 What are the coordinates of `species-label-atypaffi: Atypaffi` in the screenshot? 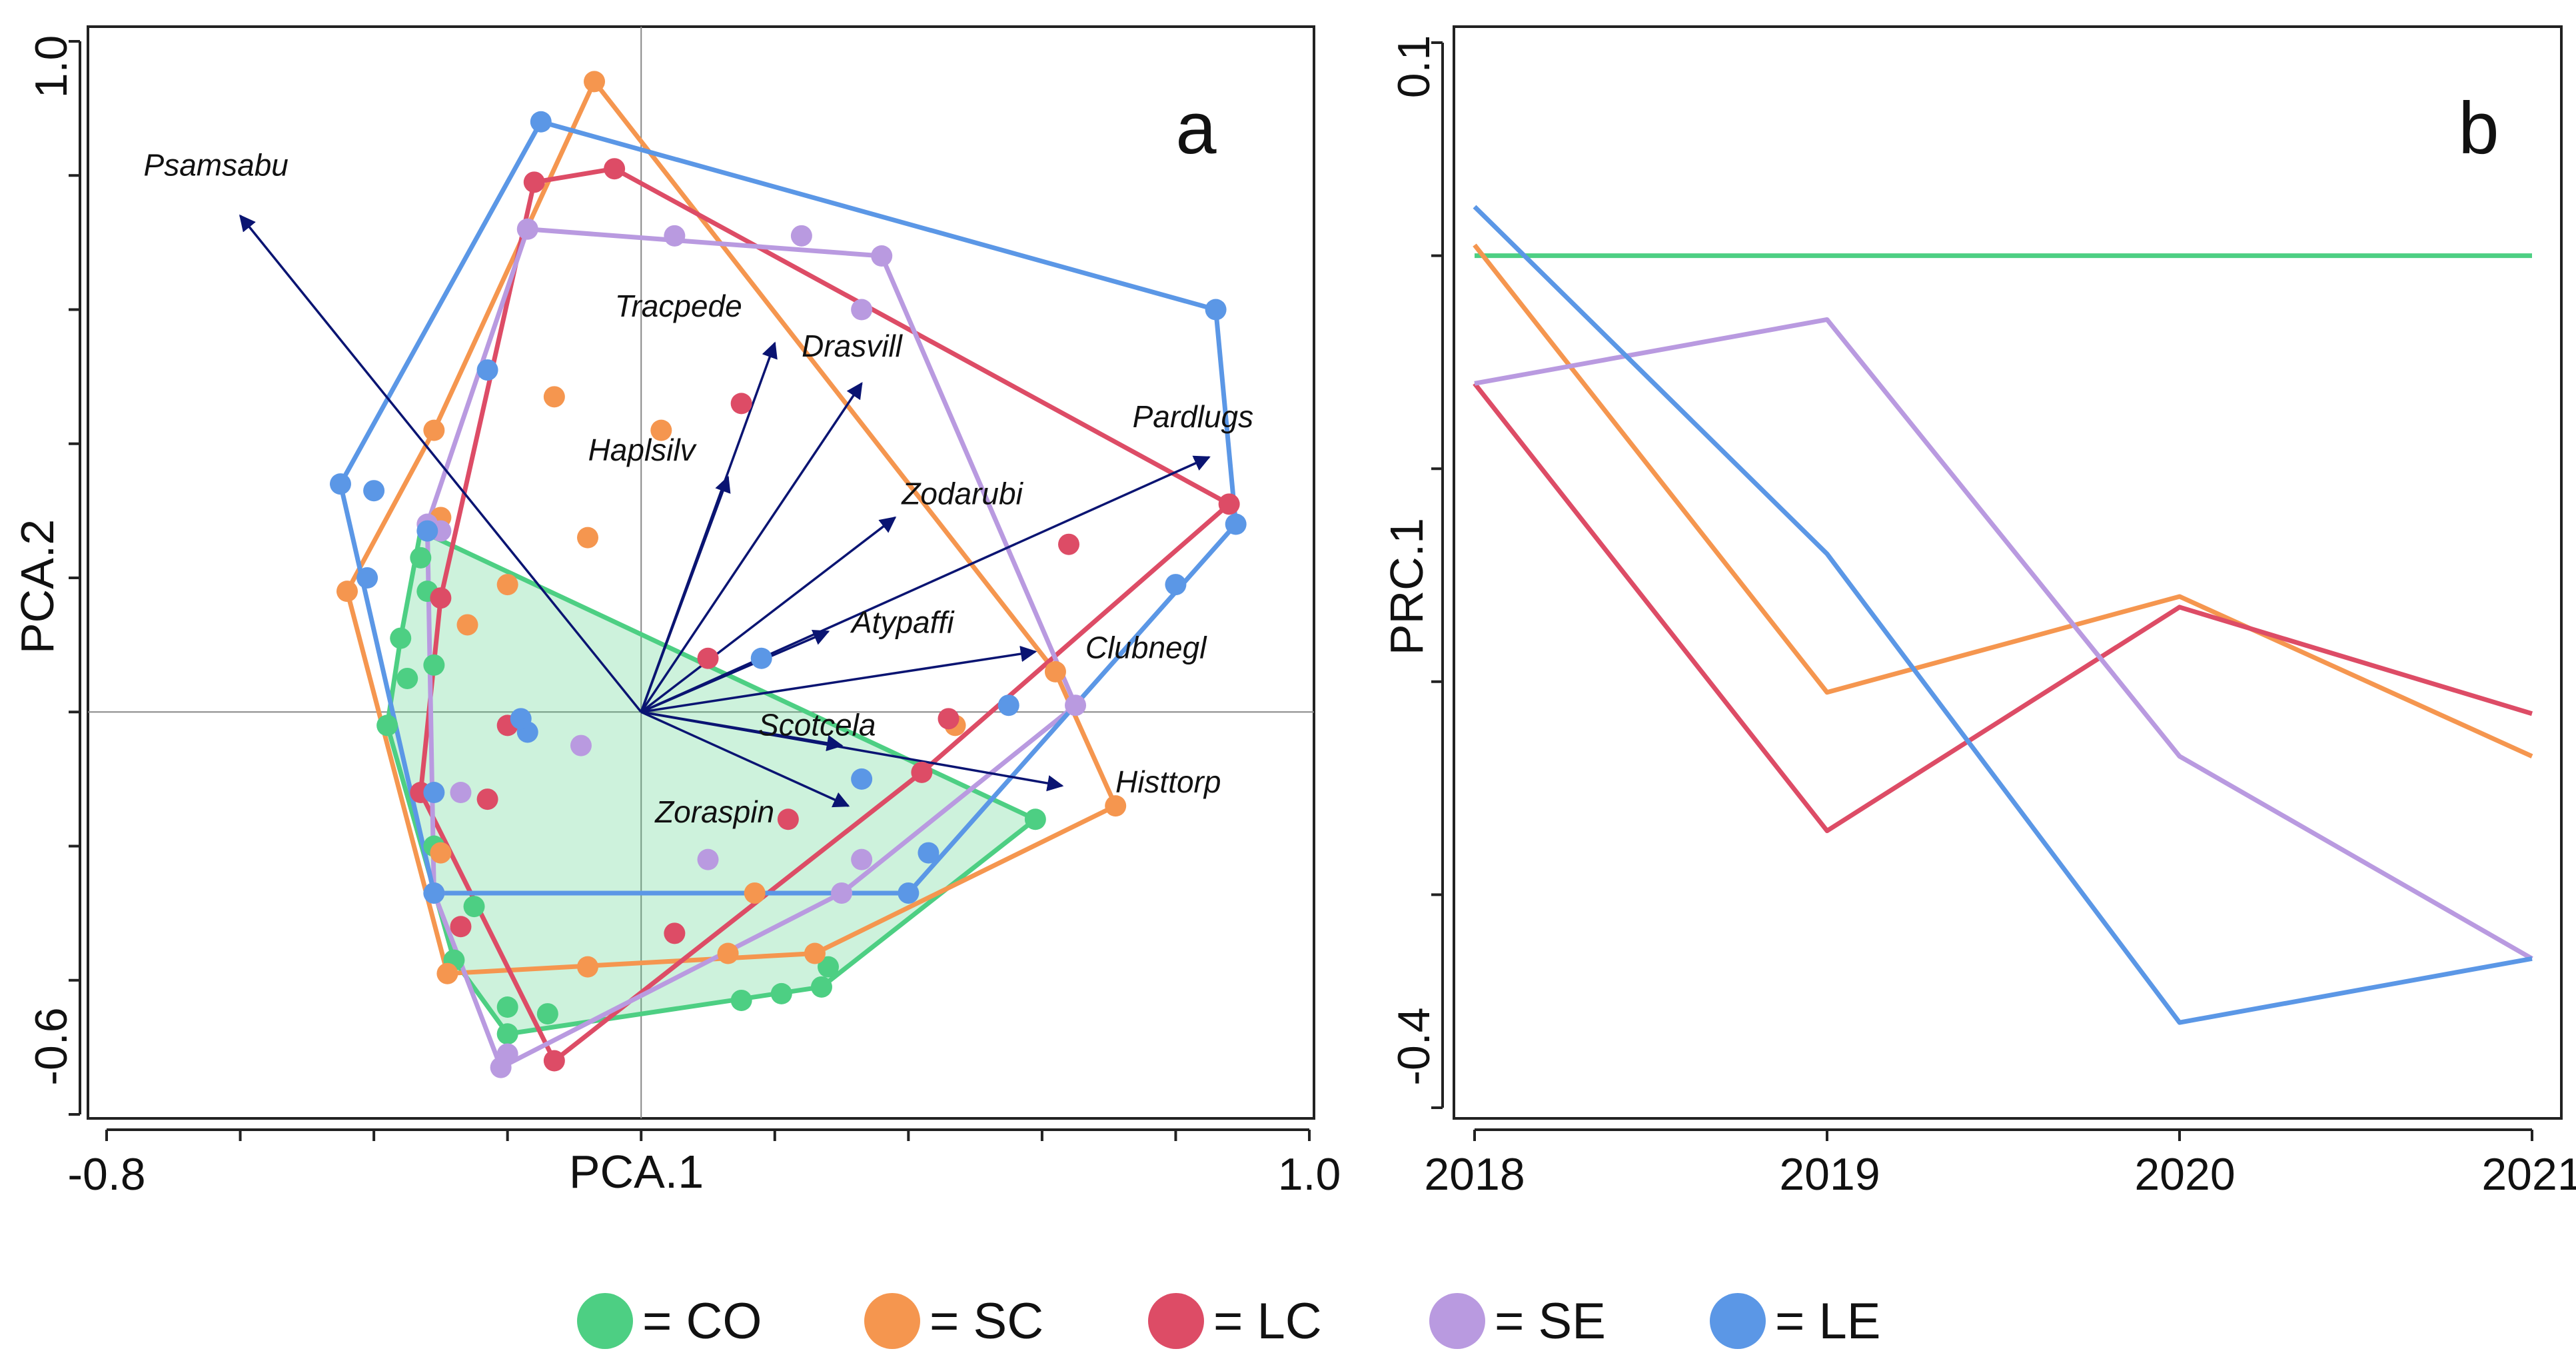 It's located at (903, 622).